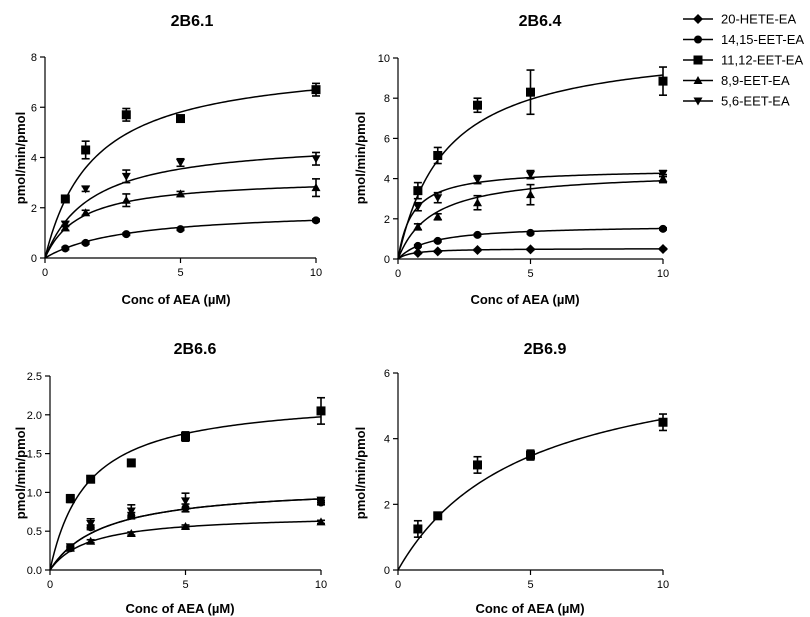 The height and width of the screenshot is (617, 810). What do you see at coordinates (762, 60) in the screenshot?
I see `legend-label: 11,12-EET-EA` at bounding box center [762, 60].